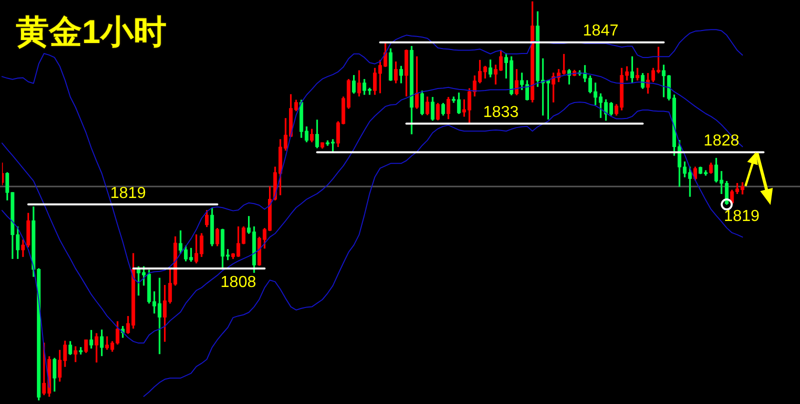 This screenshot has width=800, height=404. Describe the element at coordinates (600, 31) in the screenshot. I see `series-label: 1847` at that location.